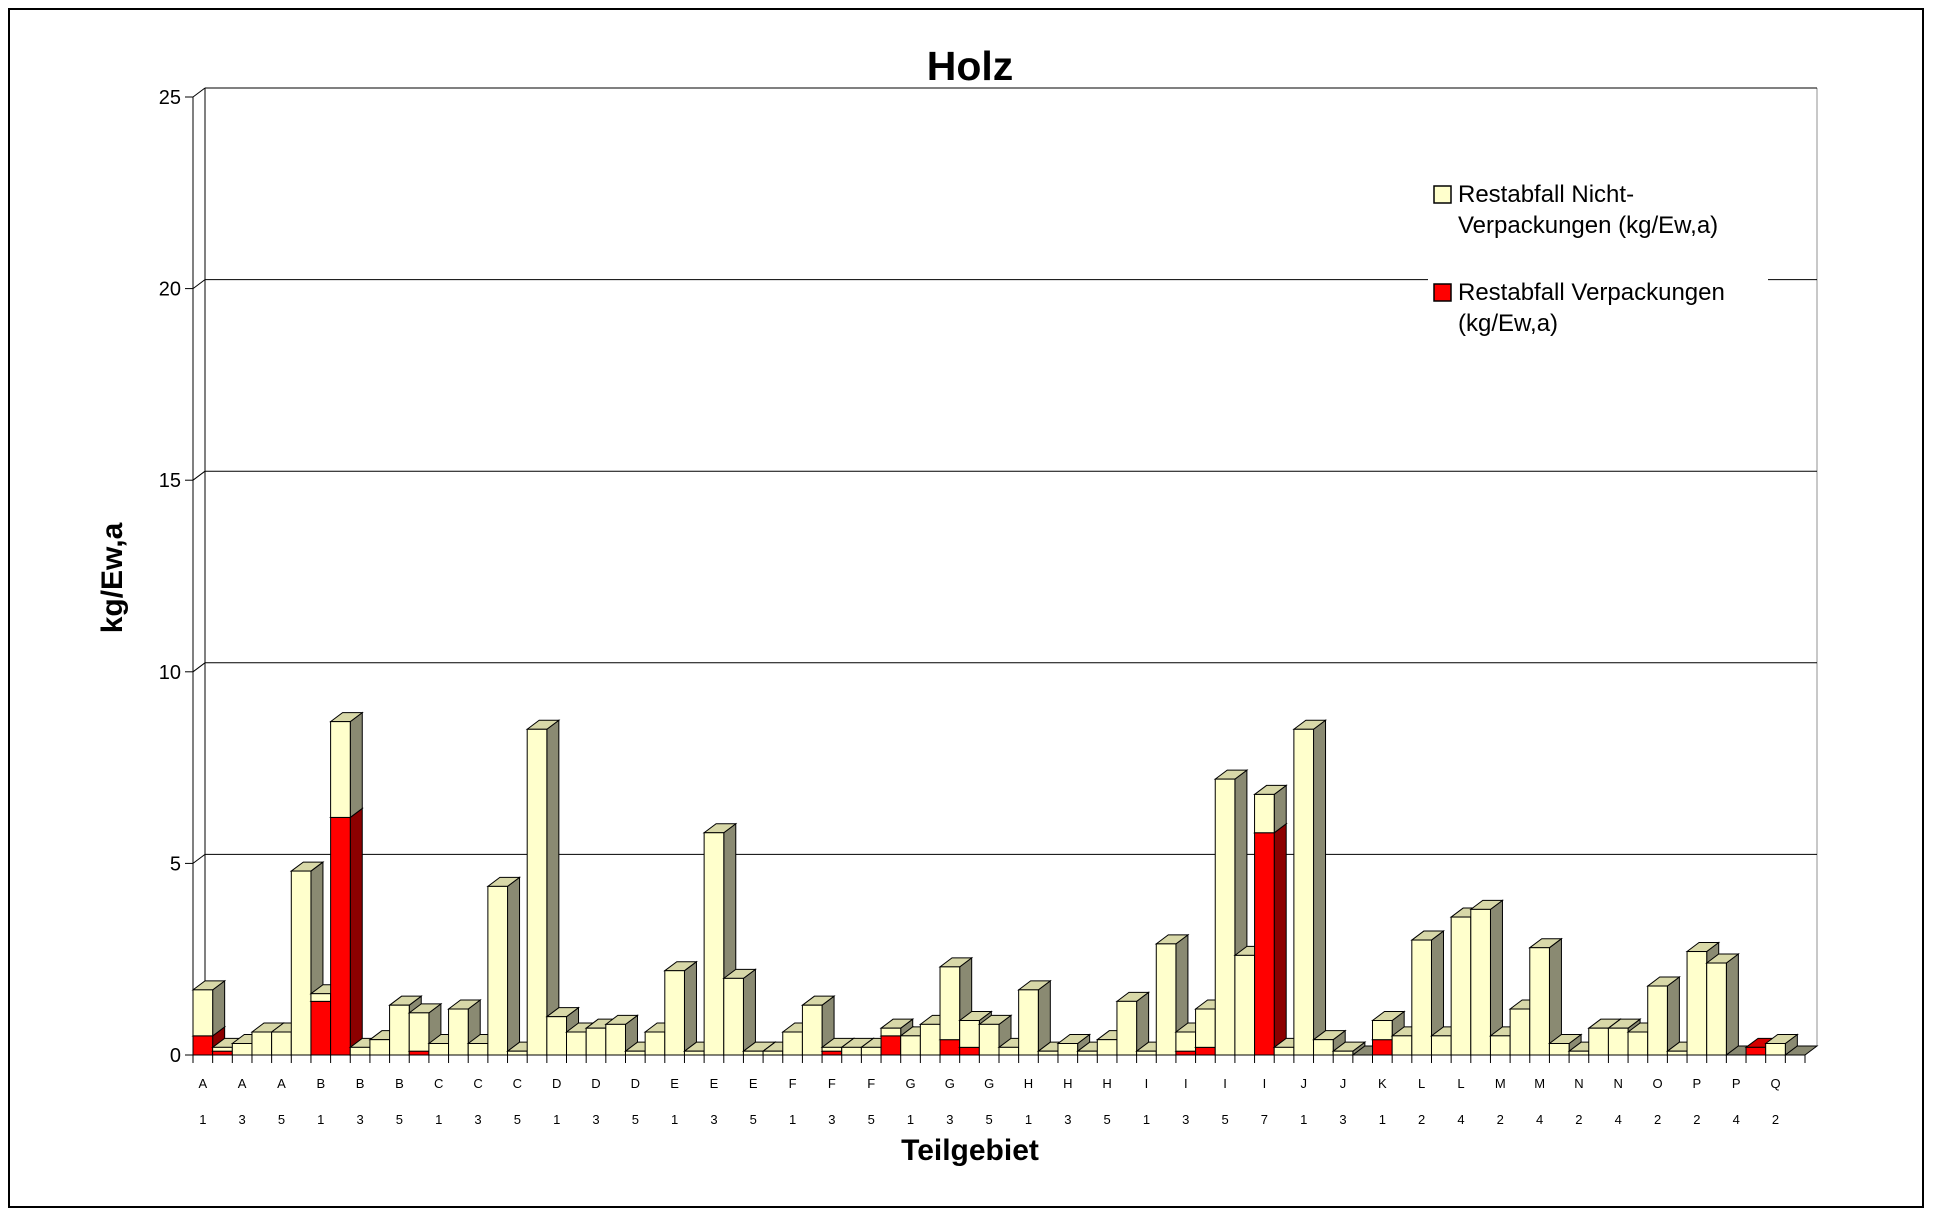 The width and height of the screenshot is (1934, 1208). Describe the element at coordinates (1264, 1119) in the screenshot. I see `x-tick-label-number: 7` at that location.